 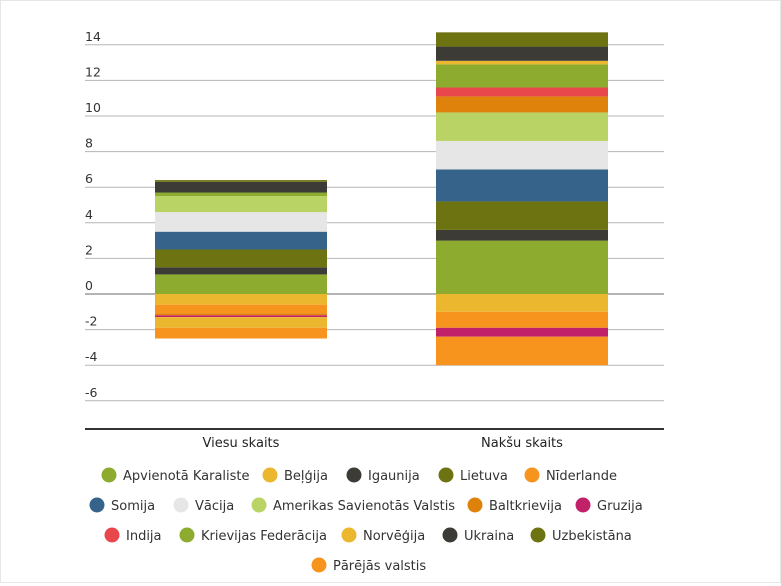 I want to click on legend-label: Ukraina, so click(x=489, y=536).